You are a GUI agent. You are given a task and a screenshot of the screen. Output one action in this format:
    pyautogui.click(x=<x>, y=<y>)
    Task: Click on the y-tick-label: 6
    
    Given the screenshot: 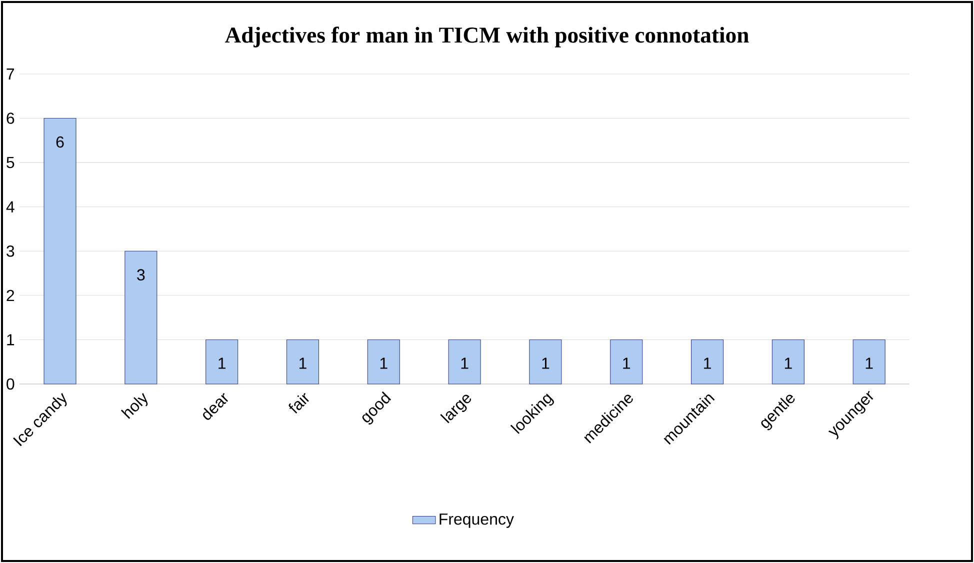 What is the action you would take?
    pyautogui.click(x=10, y=118)
    